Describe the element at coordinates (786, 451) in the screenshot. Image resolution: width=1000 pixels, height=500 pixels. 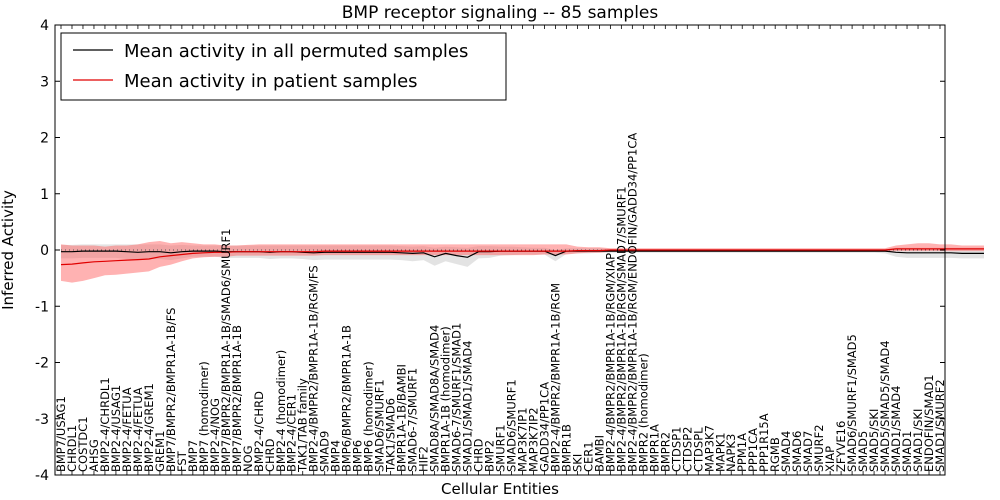
I see `x-category-label: SMAD4` at that location.